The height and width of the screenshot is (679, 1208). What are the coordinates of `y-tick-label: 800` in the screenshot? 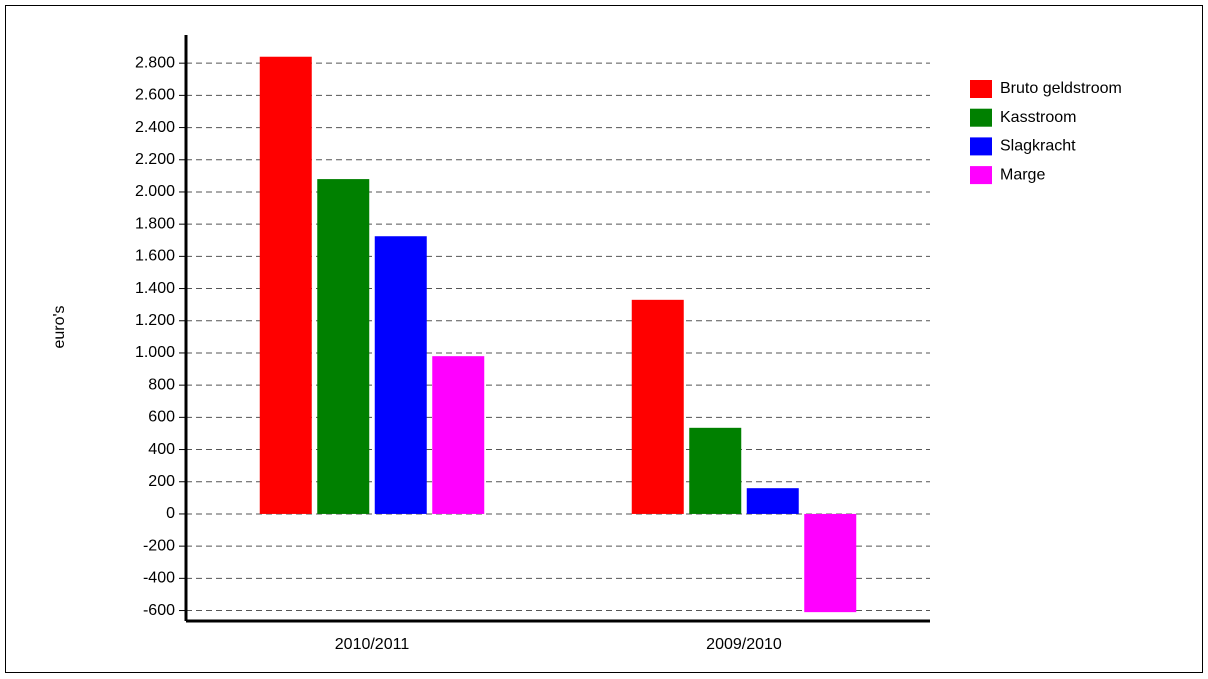 It's located at (161, 384).